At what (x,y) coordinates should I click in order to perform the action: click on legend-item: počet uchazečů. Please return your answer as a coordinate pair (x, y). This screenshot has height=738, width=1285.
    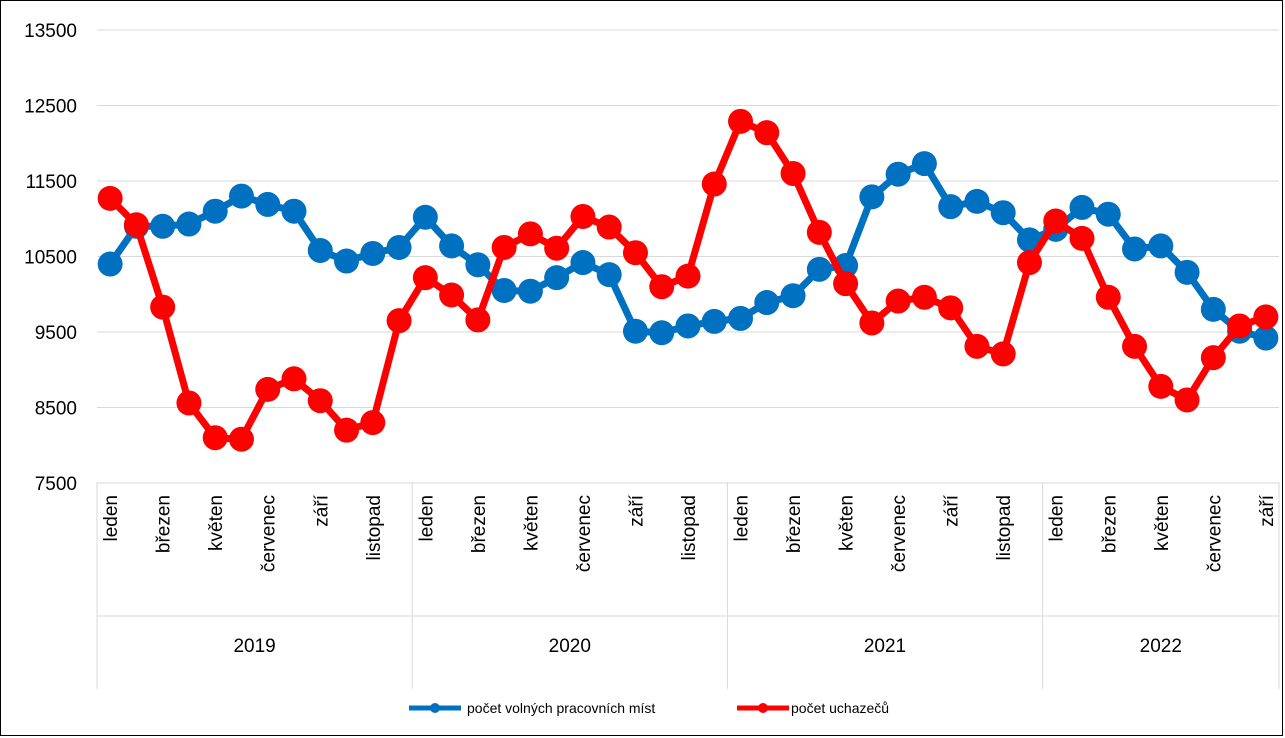
    Looking at the image, I should click on (813, 708).